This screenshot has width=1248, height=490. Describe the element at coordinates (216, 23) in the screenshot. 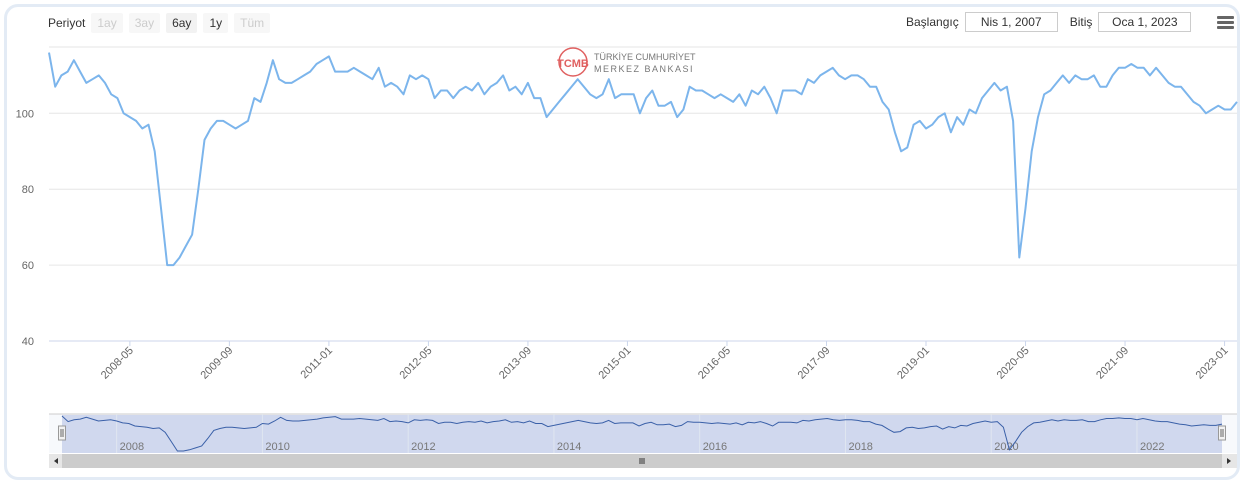

I see `range-button-1y: 1y` at that location.